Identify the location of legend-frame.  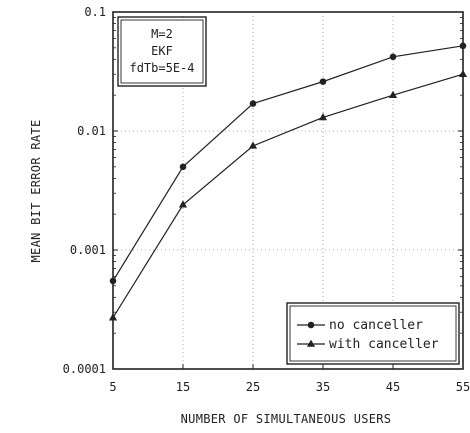
(373, 333).